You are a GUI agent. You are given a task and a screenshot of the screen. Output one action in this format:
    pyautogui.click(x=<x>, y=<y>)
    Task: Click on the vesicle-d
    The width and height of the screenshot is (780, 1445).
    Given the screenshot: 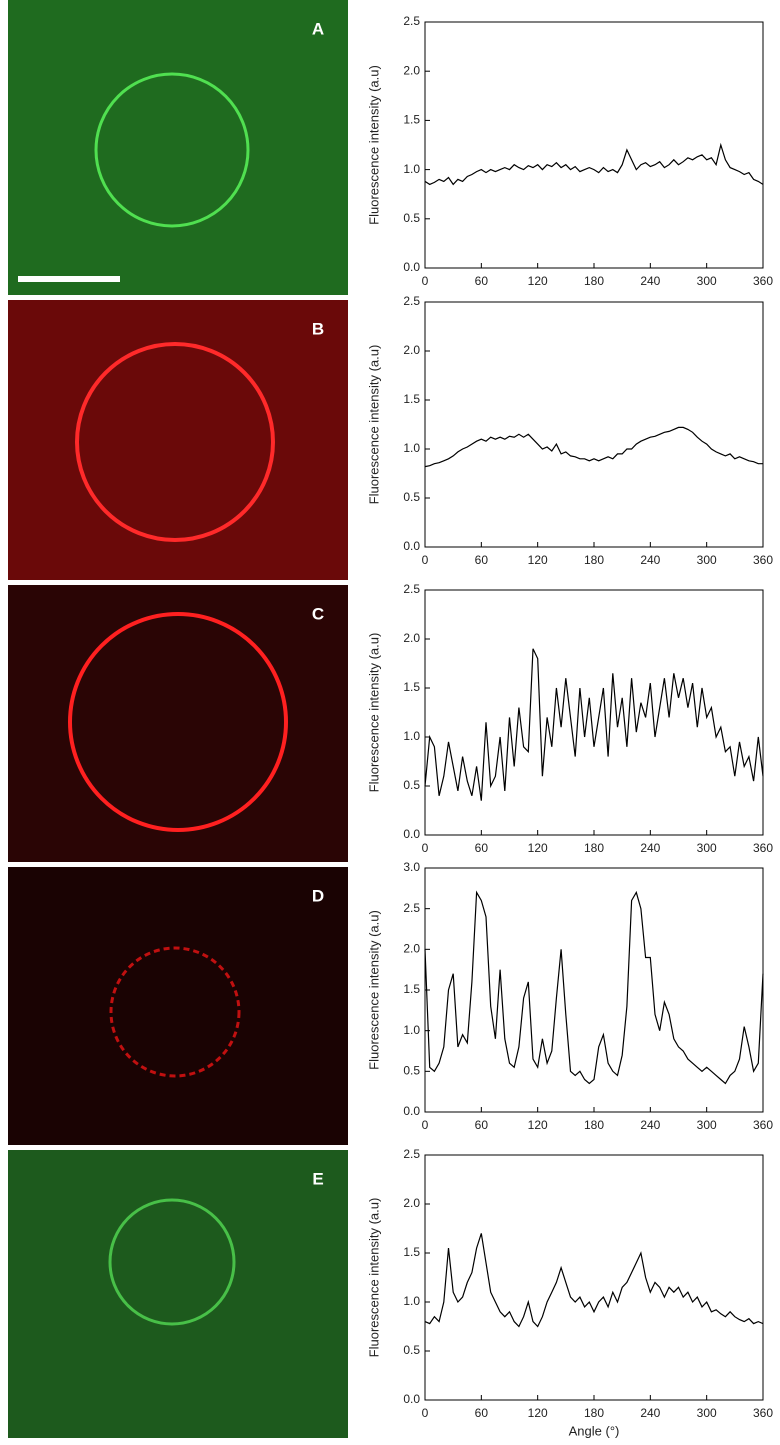 What is the action you would take?
    pyautogui.click(x=175, y=1012)
    